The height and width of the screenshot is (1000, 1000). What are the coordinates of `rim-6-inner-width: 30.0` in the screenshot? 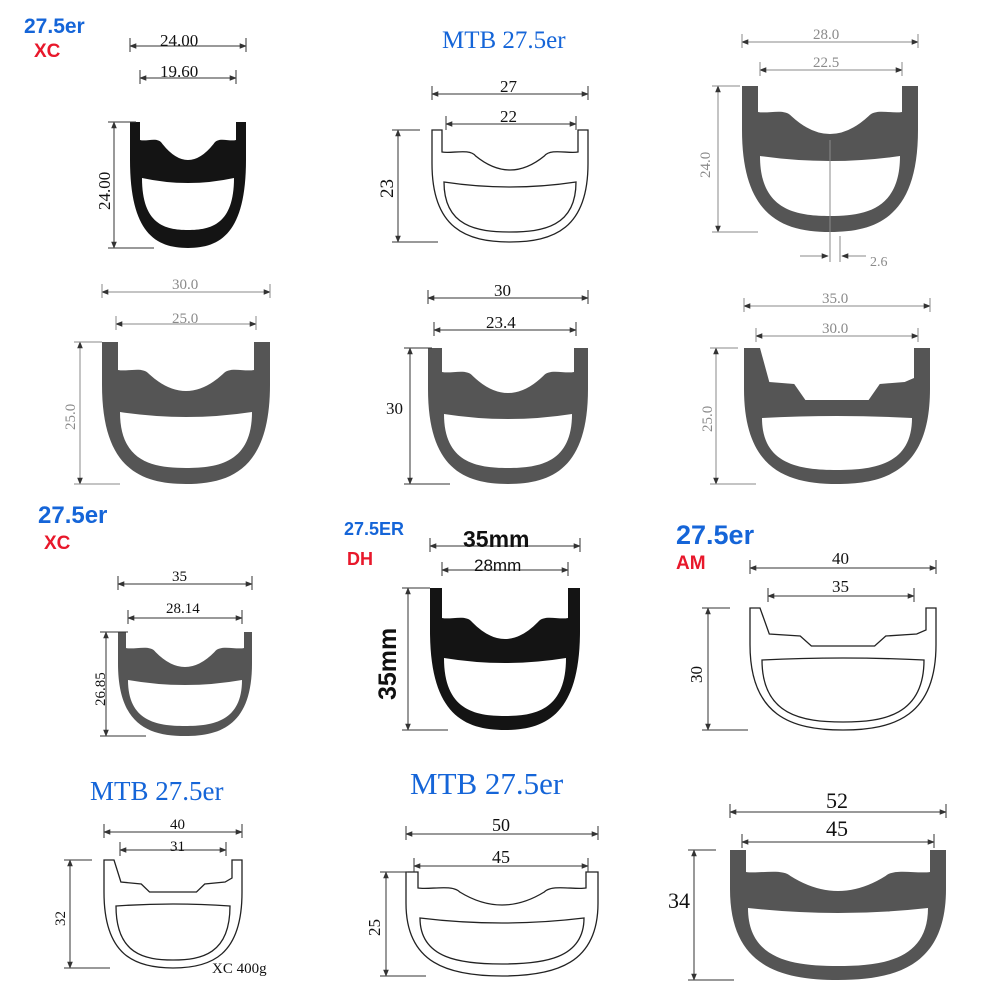 It's located at (835, 329).